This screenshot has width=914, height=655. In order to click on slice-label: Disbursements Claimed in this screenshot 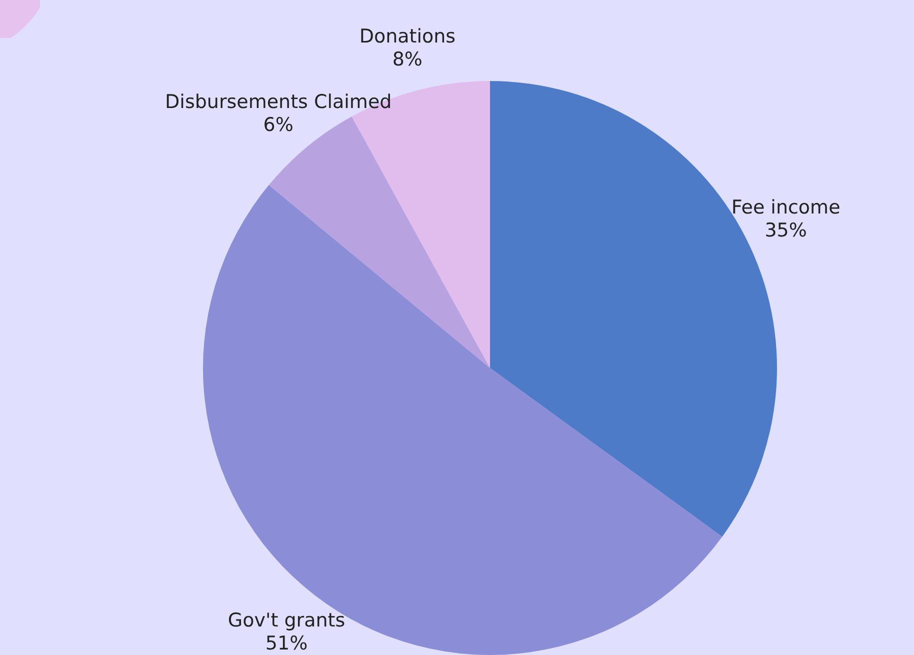, I will do `click(278, 102)`.